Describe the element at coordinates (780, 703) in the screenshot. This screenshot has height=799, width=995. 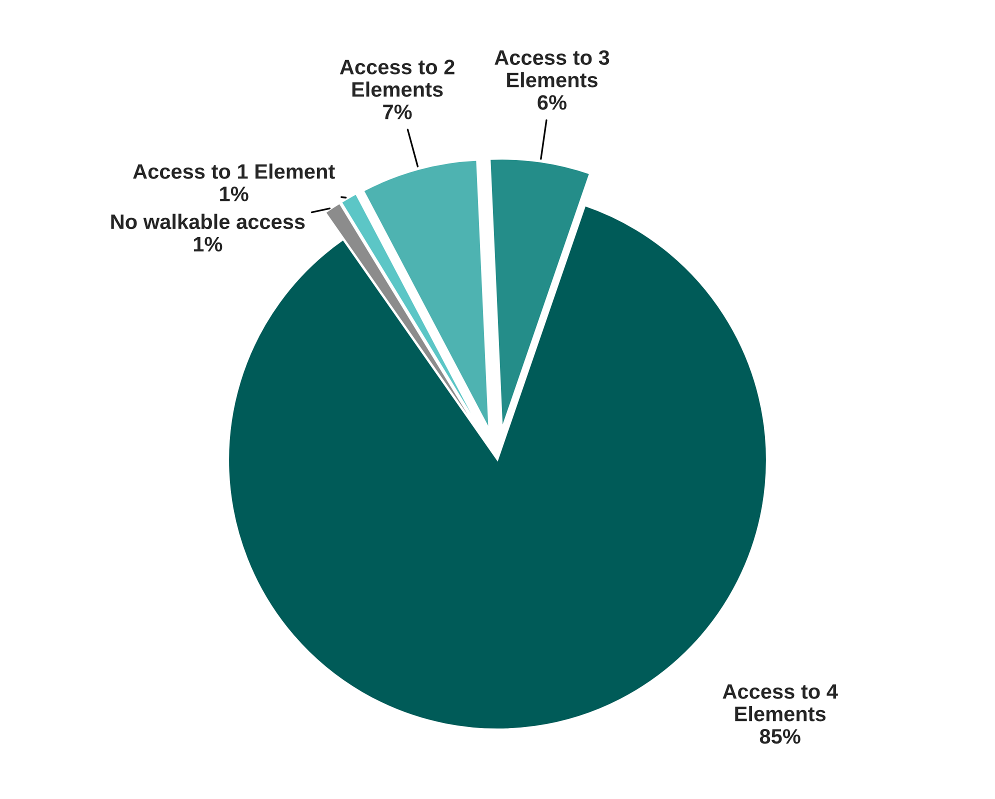
I see `slice-label: Access to 4 Elements` at that location.